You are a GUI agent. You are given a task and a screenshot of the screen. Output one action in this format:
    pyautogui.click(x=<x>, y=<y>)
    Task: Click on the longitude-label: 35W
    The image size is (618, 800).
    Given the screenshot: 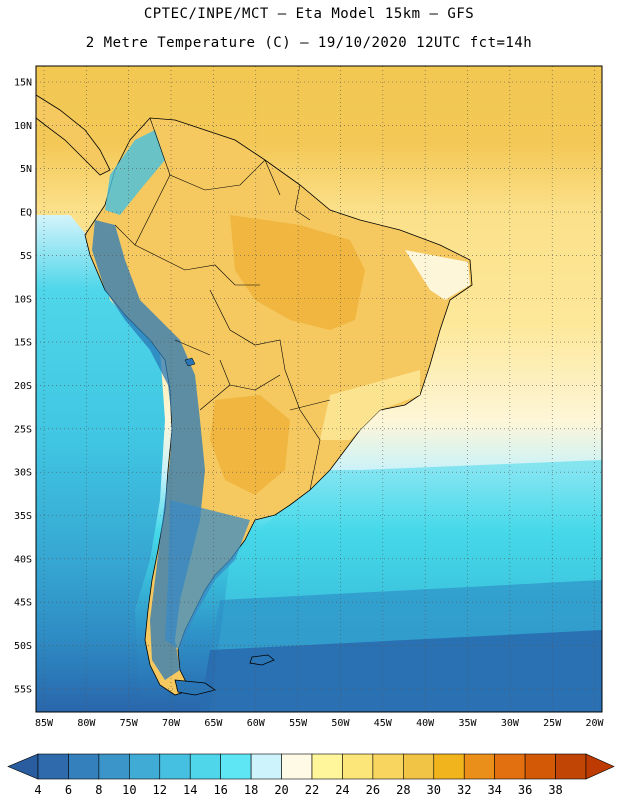 What is the action you would take?
    pyautogui.click(x=467, y=723)
    